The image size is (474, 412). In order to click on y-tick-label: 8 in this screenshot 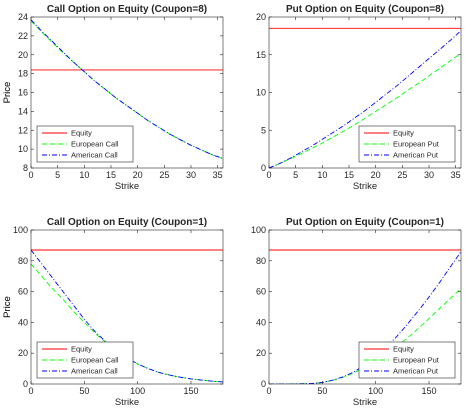, I will do `click(25, 168)`.